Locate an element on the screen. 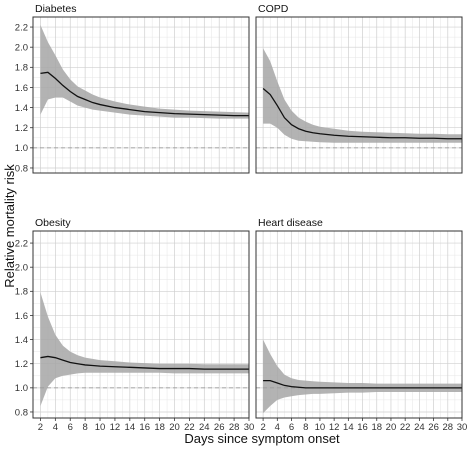 The height and width of the screenshot is (457, 474). panel-title: Heart disease is located at coordinates (290, 223).